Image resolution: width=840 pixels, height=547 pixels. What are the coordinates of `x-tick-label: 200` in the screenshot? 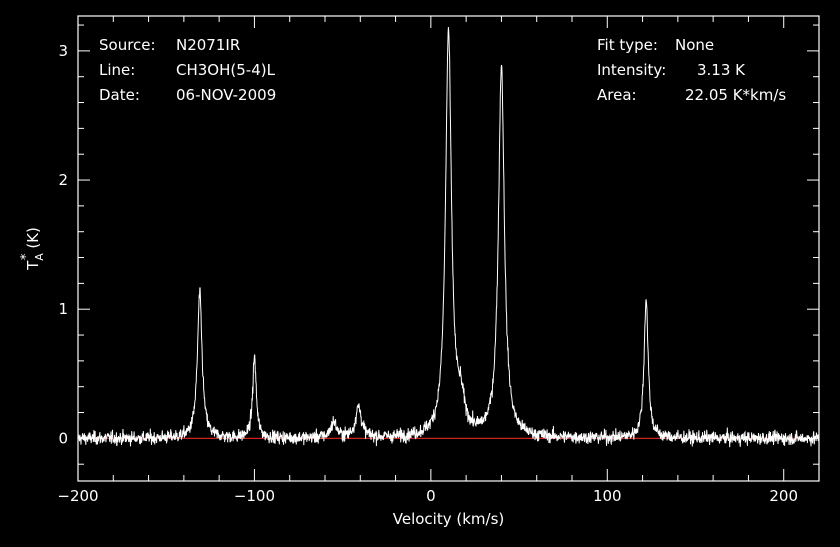 It's located at (783, 496).